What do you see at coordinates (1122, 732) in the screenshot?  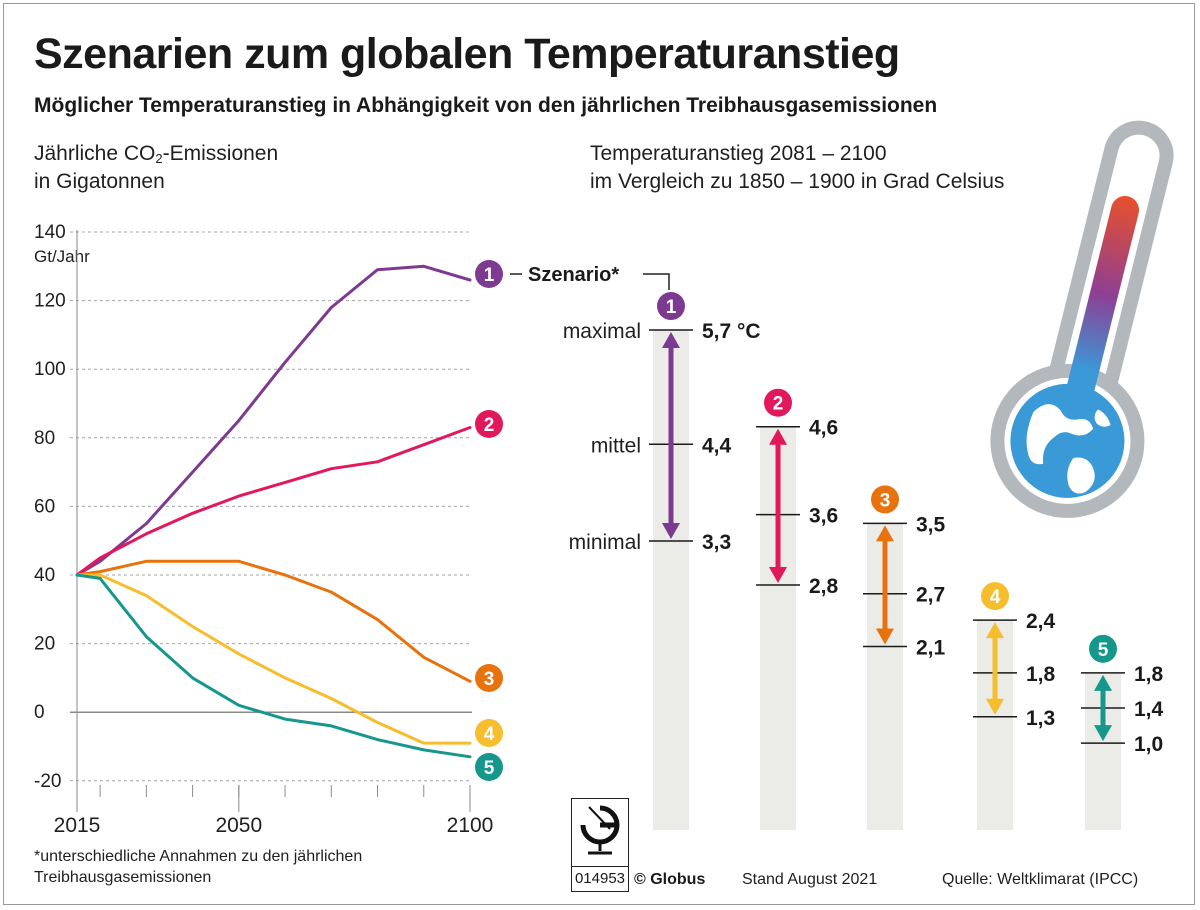 I see `range-scenario-5: 5 1,8 1,4 1,0` at bounding box center [1122, 732].